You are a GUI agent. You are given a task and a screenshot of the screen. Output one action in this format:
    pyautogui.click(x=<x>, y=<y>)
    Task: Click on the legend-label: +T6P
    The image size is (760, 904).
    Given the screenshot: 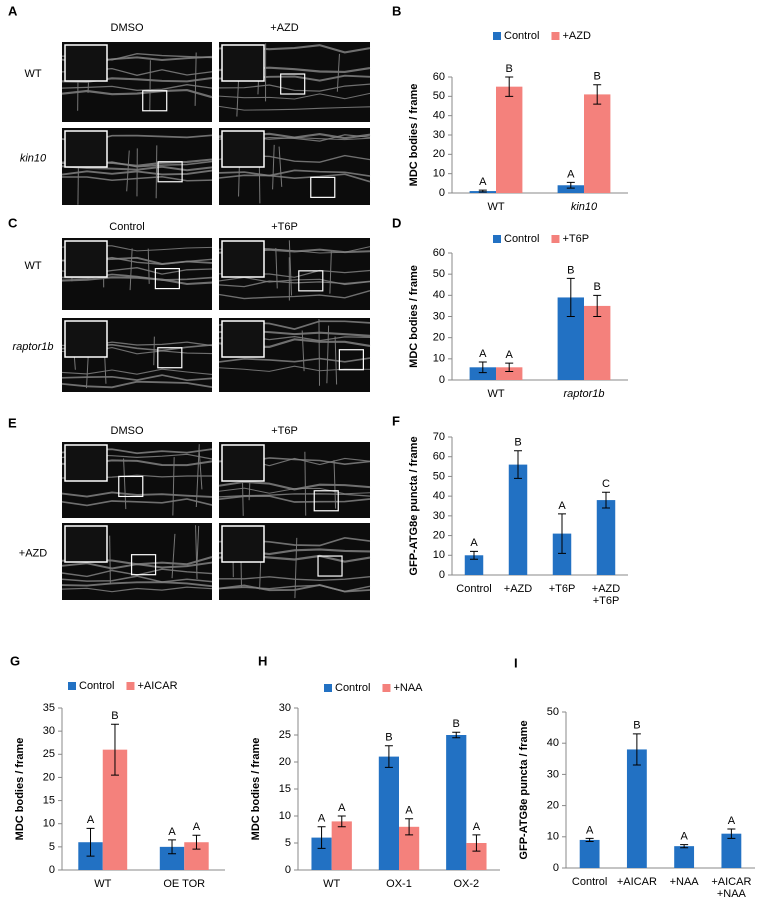 What is the action you would take?
    pyautogui.click(x=575, y=239)
    